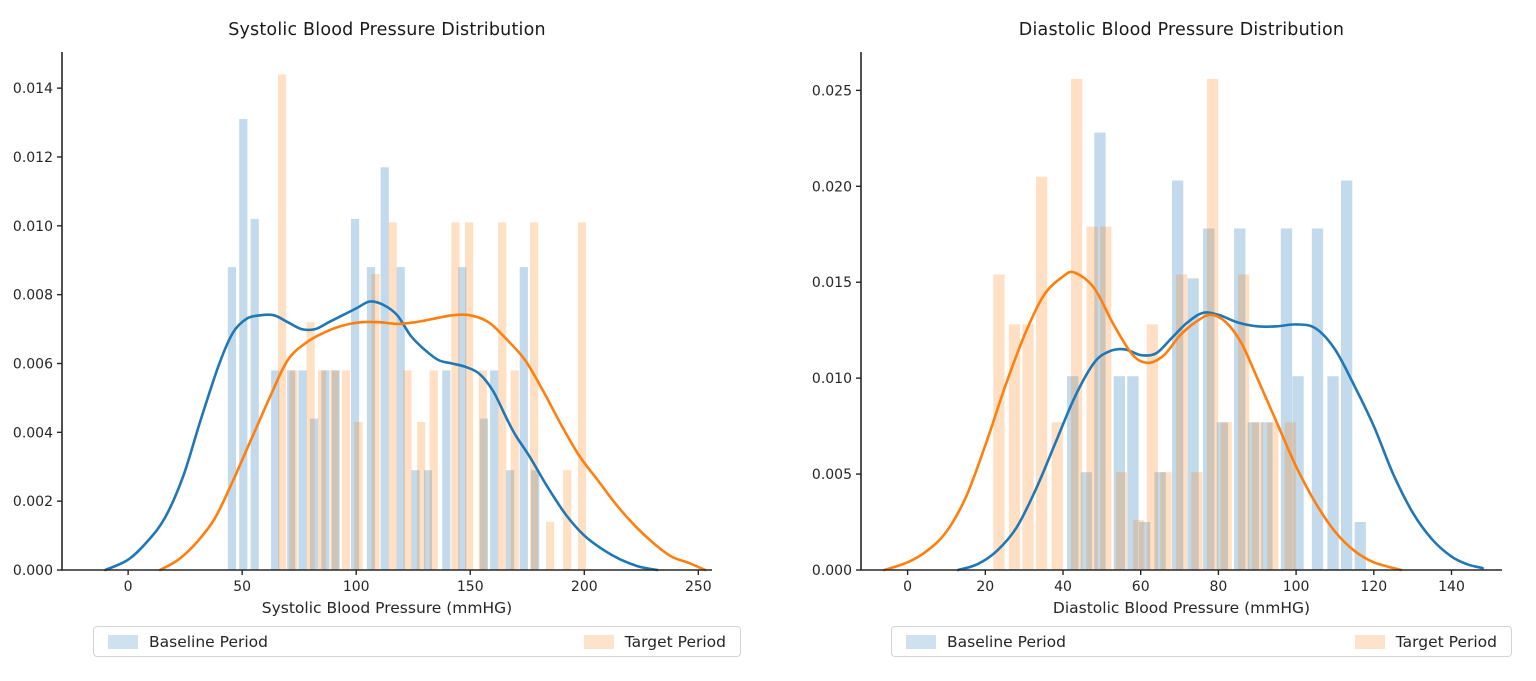 This screenshot has width=1536, height=681. I want to click on x-tick-label: 20, so click(985, 587).